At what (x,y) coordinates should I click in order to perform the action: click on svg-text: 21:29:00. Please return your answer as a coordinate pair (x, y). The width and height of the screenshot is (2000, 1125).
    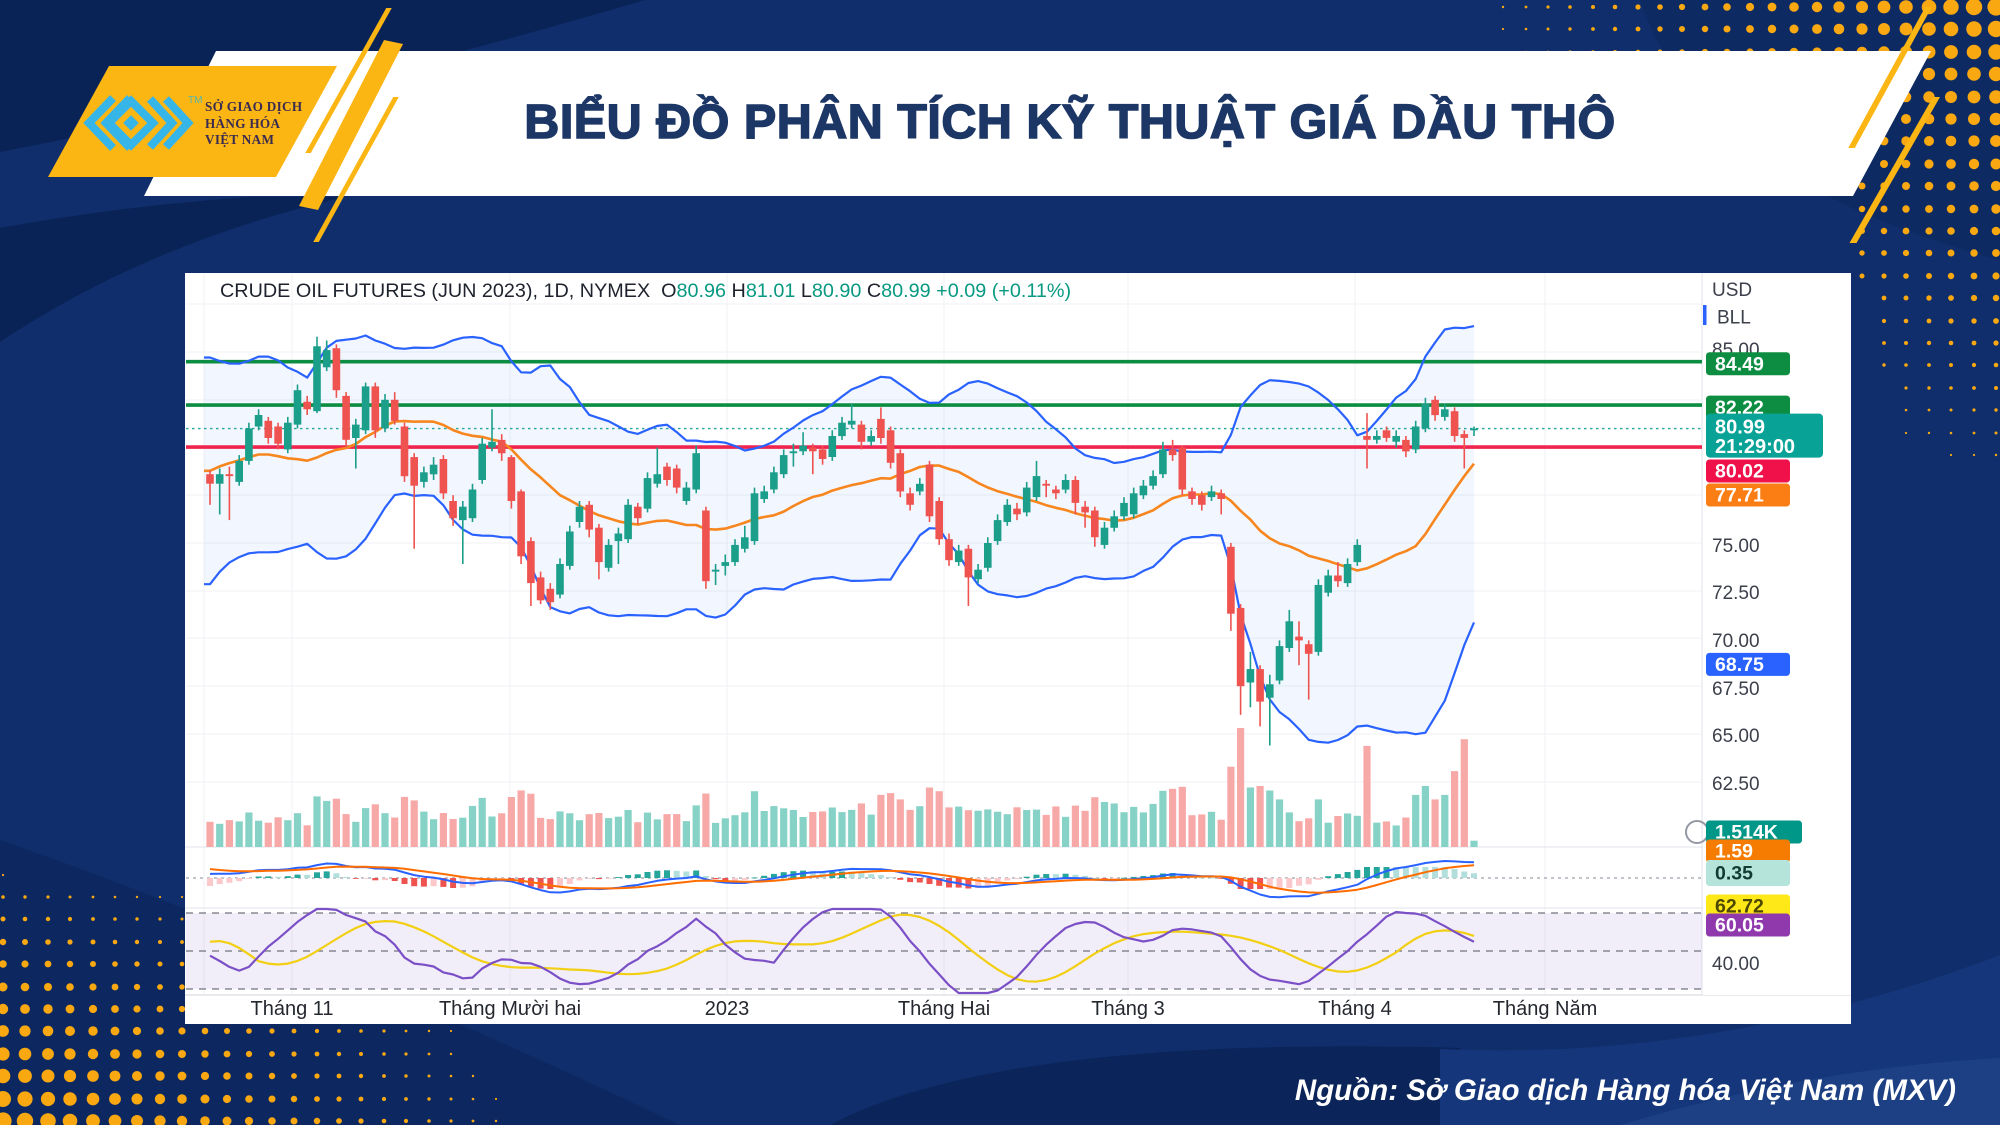
    Looking at the image, I should click on (1755, 447).